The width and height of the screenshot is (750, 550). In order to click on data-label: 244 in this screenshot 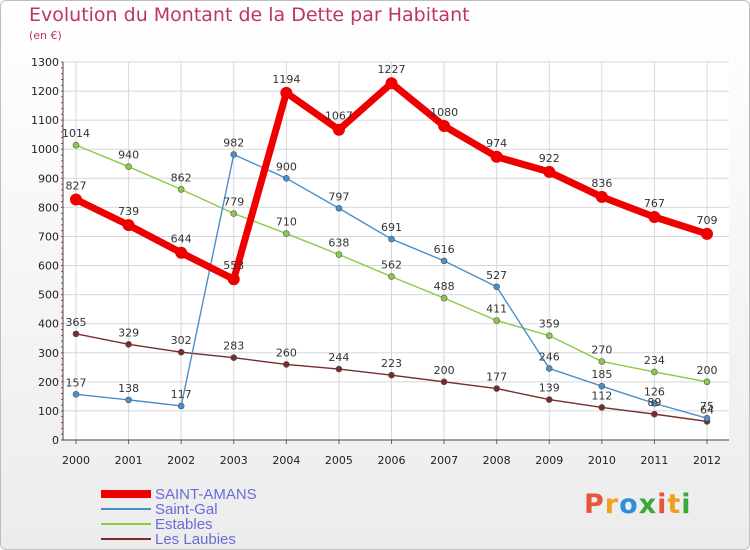, I will do `click(338, 357)`.